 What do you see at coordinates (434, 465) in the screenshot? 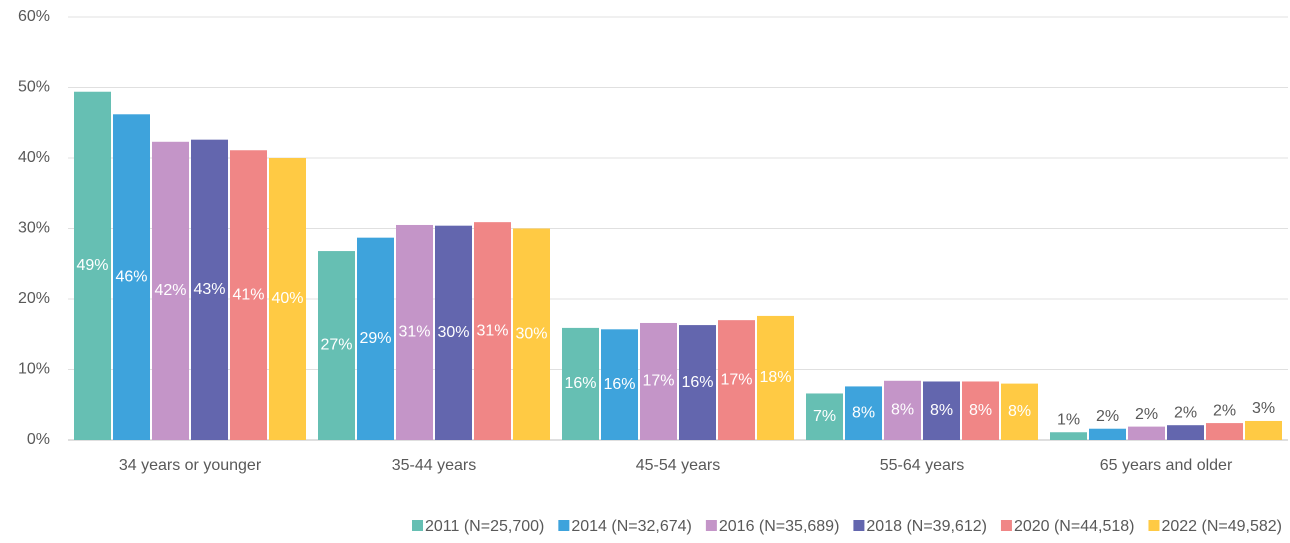
I see `x-tick-label: 35-44 years` at bounding box center [434, 465].